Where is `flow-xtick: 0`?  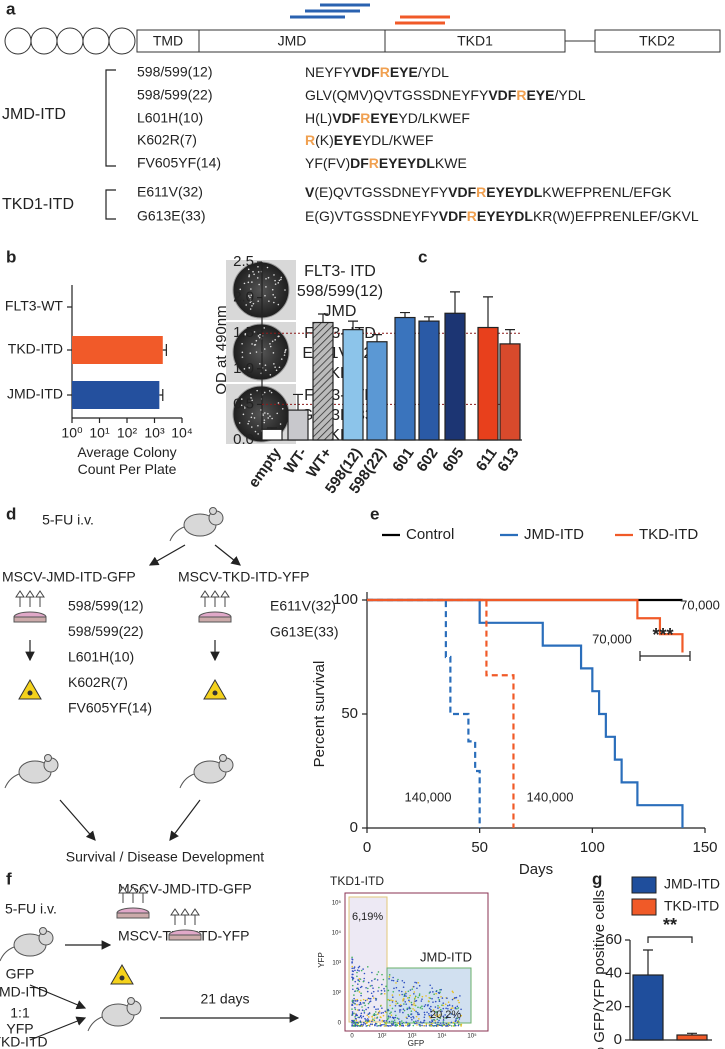 flow-xtick: 0 is located at coordinates (352, 1037).